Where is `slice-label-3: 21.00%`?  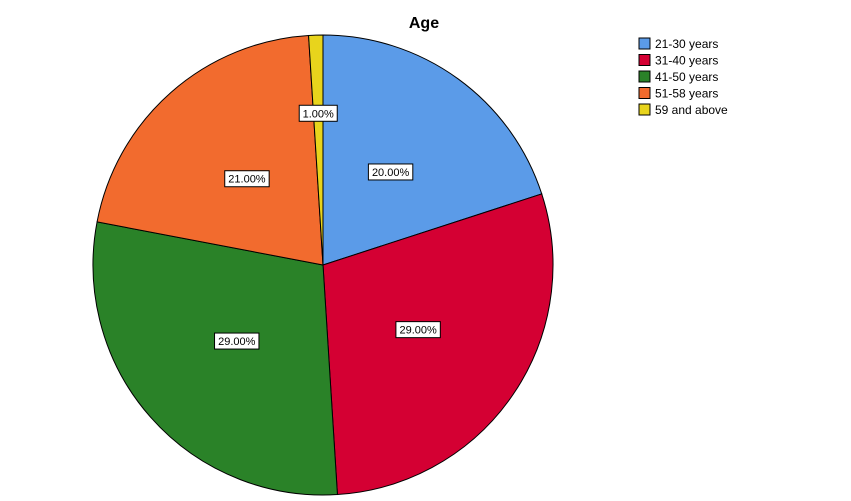 slice-label-3: 21.00% is located at coordinates (247, 179).